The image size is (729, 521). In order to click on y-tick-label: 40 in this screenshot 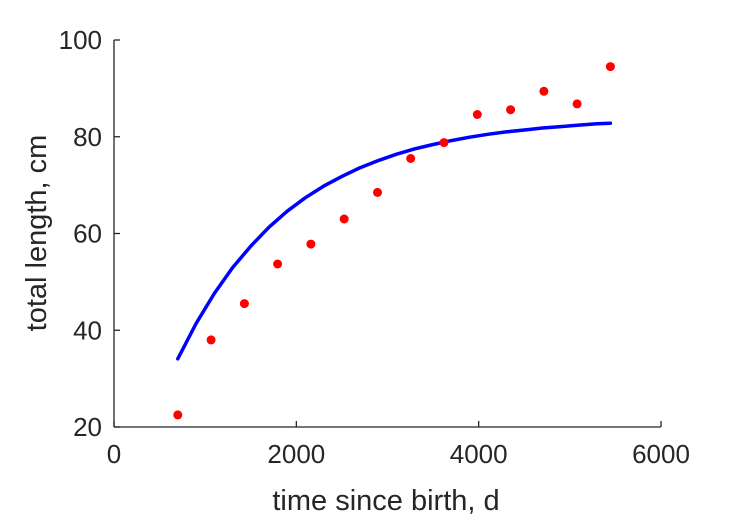, I will do `click(87, 330)`.